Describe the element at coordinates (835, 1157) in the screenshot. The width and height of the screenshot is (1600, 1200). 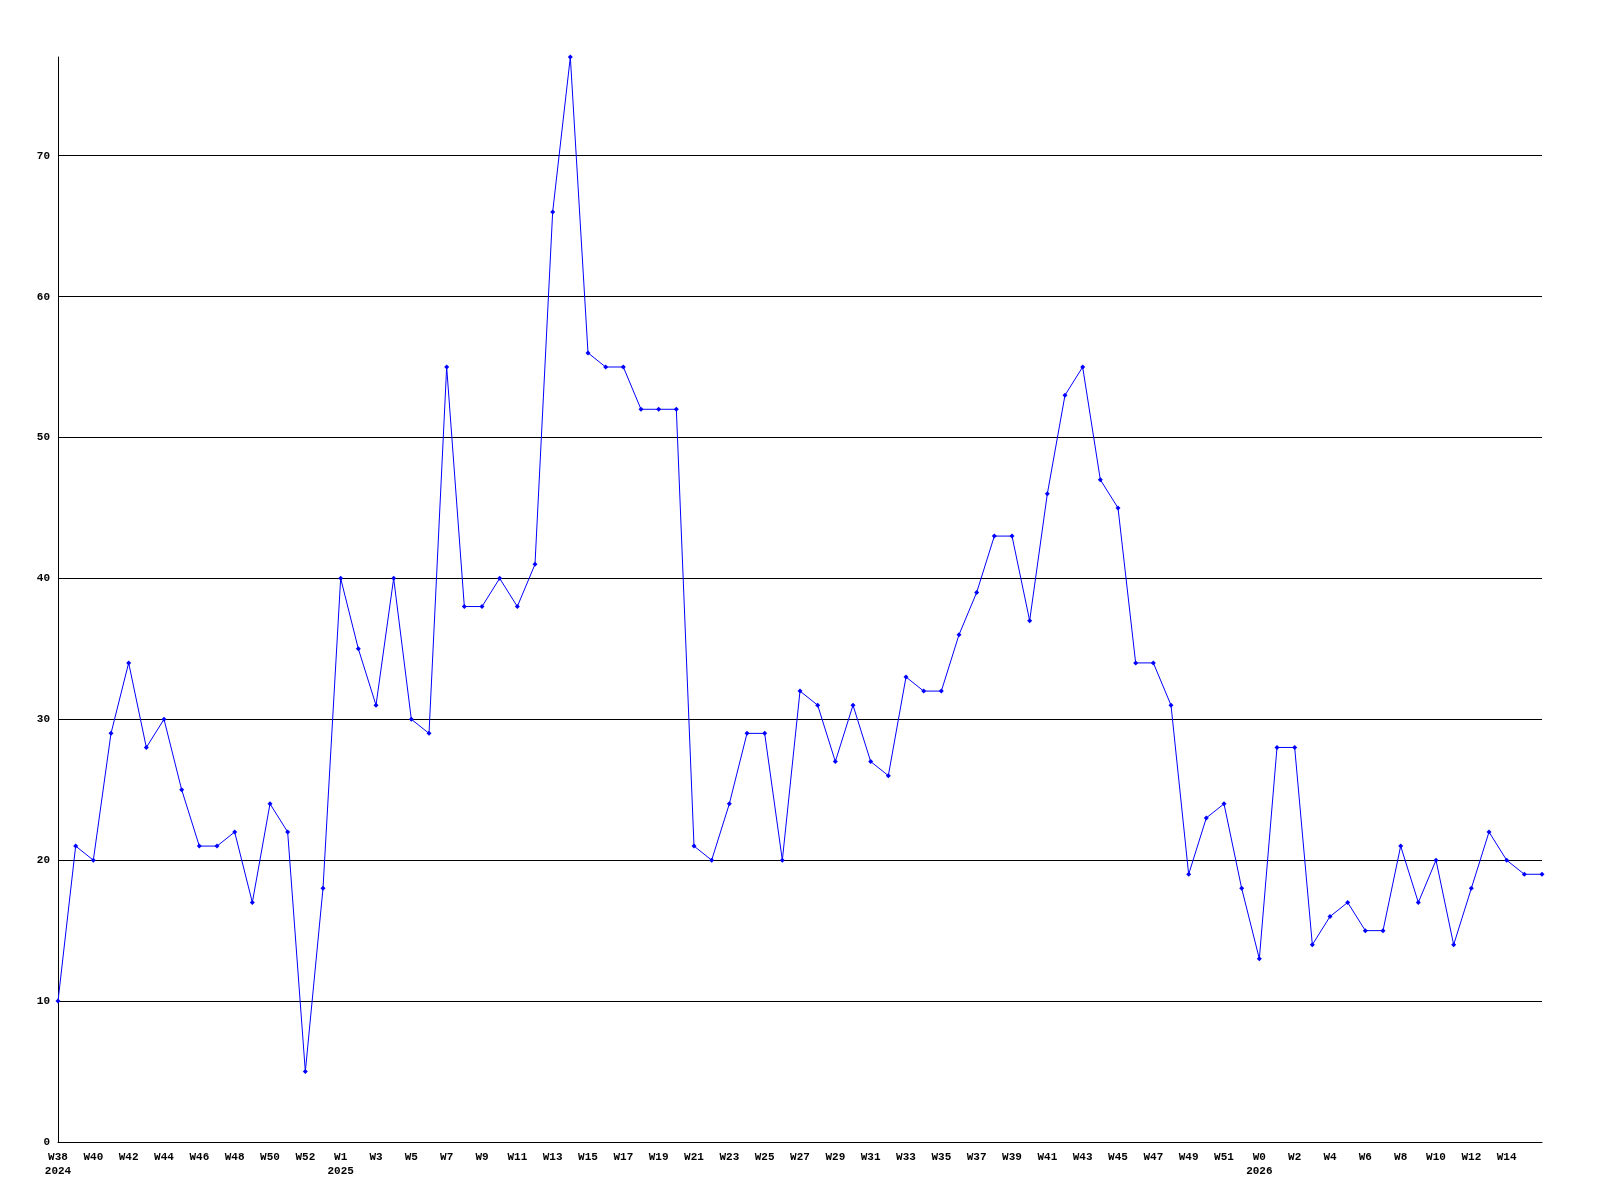
I see `x-tick-label: W29` at that location.